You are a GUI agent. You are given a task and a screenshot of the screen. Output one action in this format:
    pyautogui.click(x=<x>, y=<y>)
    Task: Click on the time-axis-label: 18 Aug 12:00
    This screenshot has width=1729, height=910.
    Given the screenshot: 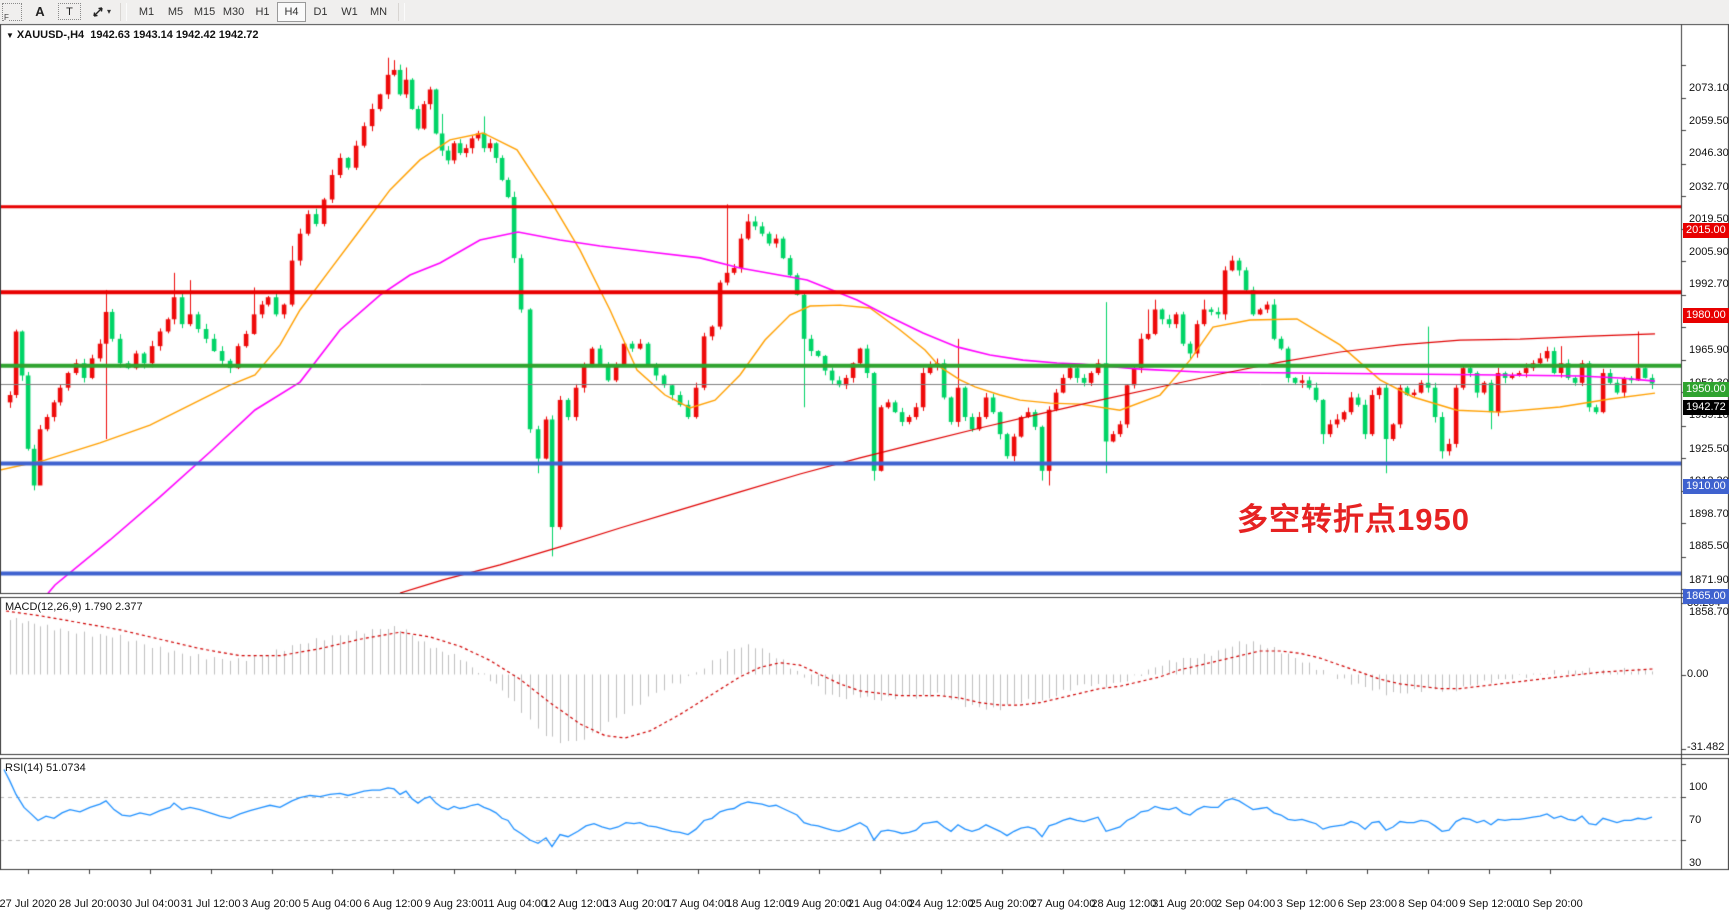 What is the action you would take?
    pyautogui.click(x=758, y=904)
    